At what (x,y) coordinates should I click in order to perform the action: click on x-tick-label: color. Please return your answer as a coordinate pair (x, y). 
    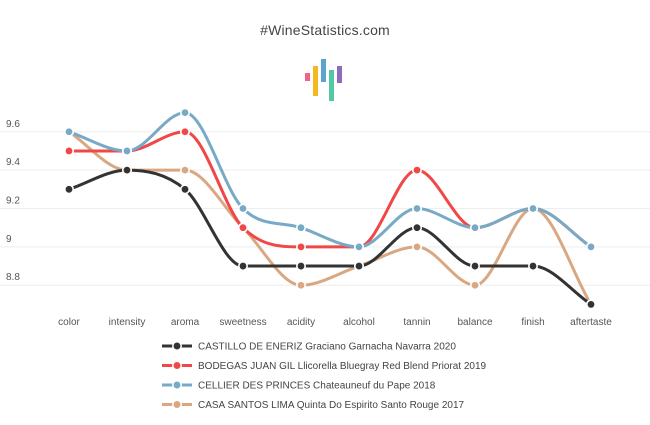
    Looking at the image, I should click on (69, 322).